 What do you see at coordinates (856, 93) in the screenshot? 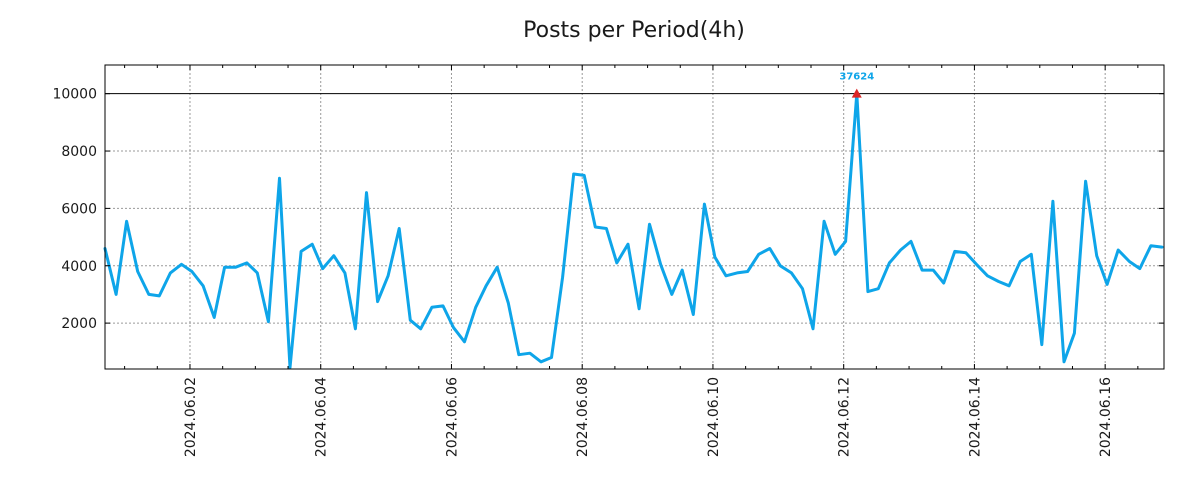
I see `peak-marker` at bounding box center [856, 93].